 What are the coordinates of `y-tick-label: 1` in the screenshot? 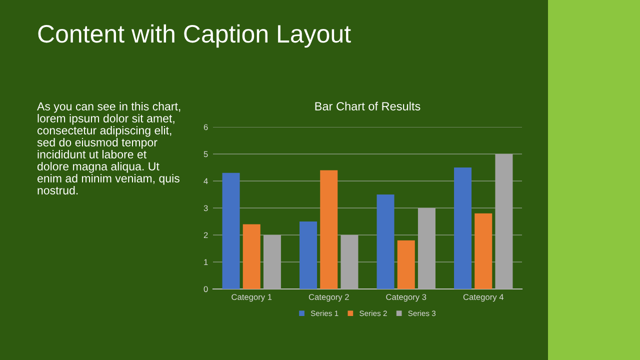 It's located at (206, 262).